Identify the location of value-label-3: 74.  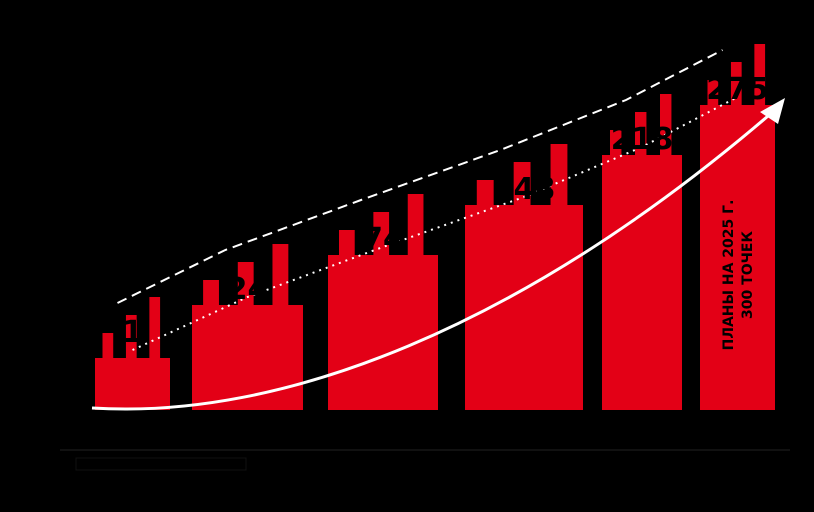
(383, 239).